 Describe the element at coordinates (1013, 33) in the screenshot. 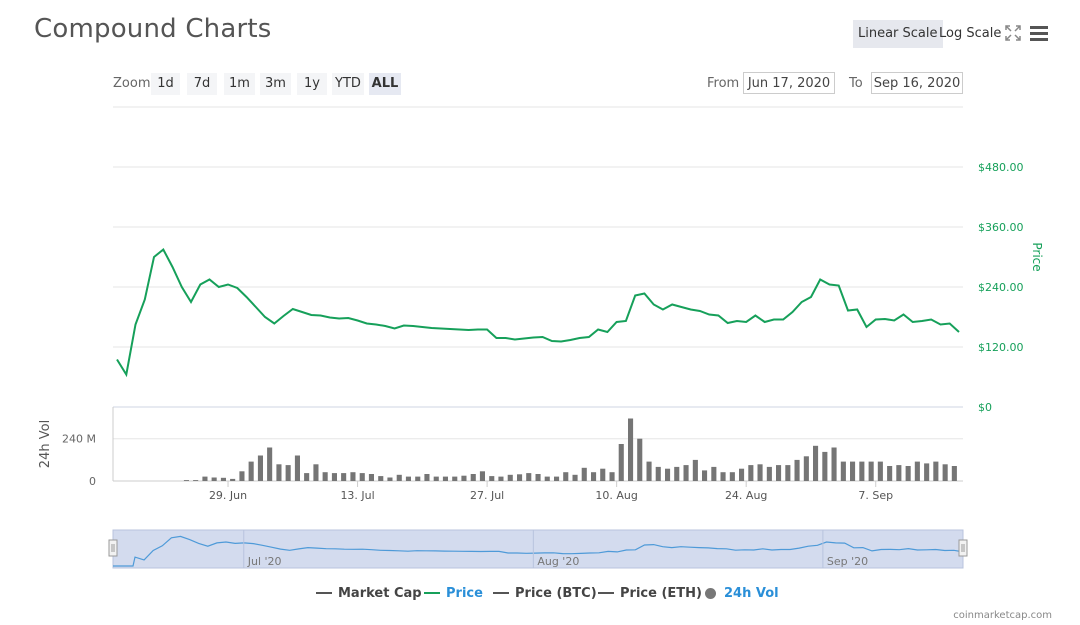

I see `fullscreen-icon` at that location.